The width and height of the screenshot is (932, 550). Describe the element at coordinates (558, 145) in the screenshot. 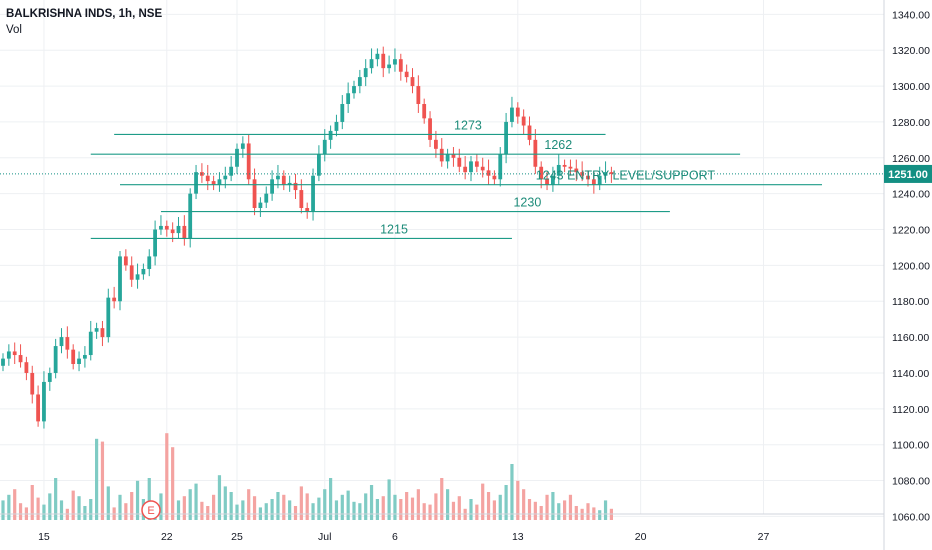

I see `horizontal-level-label: 1262` at that location.